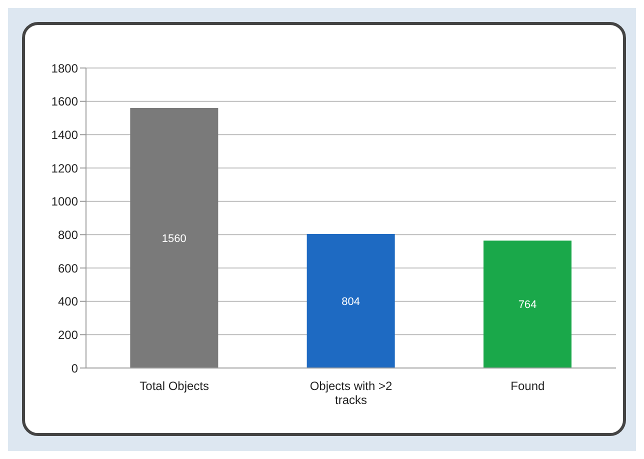  What do you see at coordinates (68, 268) in the screenshot?
I see `y-tick-label: 600` at bounding box center [68, 268].